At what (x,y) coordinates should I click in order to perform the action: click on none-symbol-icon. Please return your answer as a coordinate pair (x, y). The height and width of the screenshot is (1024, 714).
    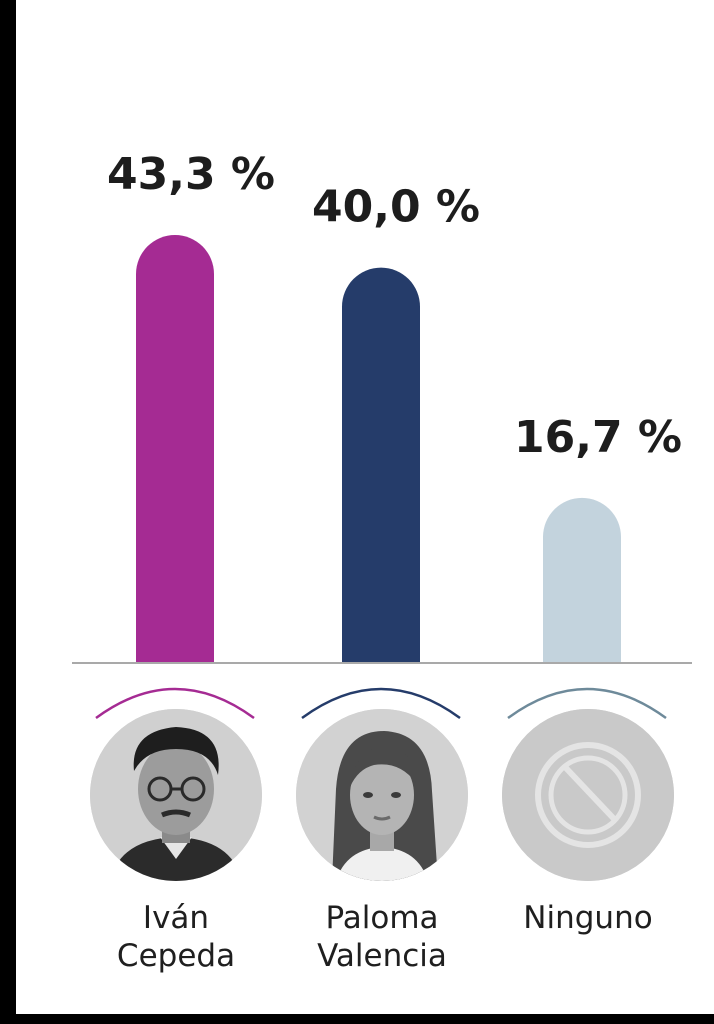
    Looking at the image, I should click on (588, 795).